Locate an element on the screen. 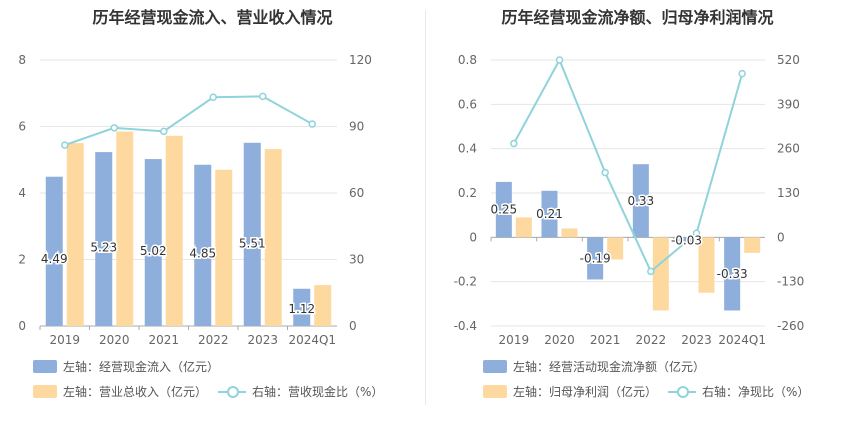 Image resolution: width=850 pixels, height=437 pixels. left-axis-tick-label: 4 is located at coordinates (22, 193).